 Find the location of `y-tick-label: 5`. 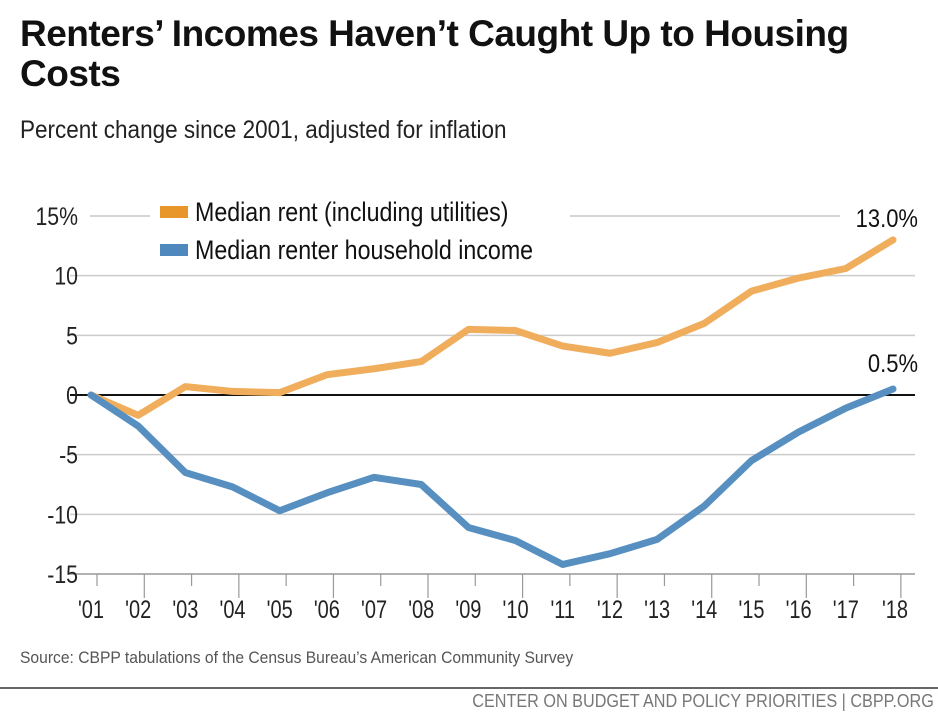

y-tick-label: 5 is located at coordinates (72, 336).